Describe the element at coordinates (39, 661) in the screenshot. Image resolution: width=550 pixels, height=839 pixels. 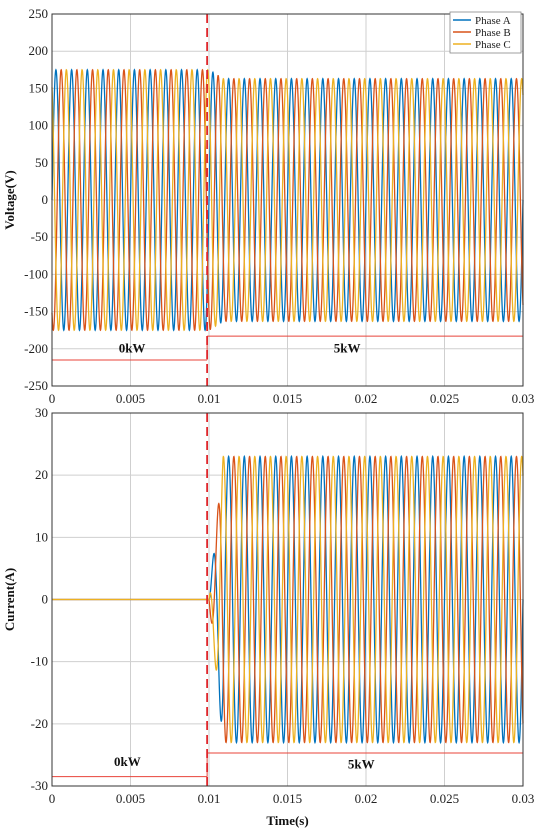
I see `y-tick-label: -10` at that location.